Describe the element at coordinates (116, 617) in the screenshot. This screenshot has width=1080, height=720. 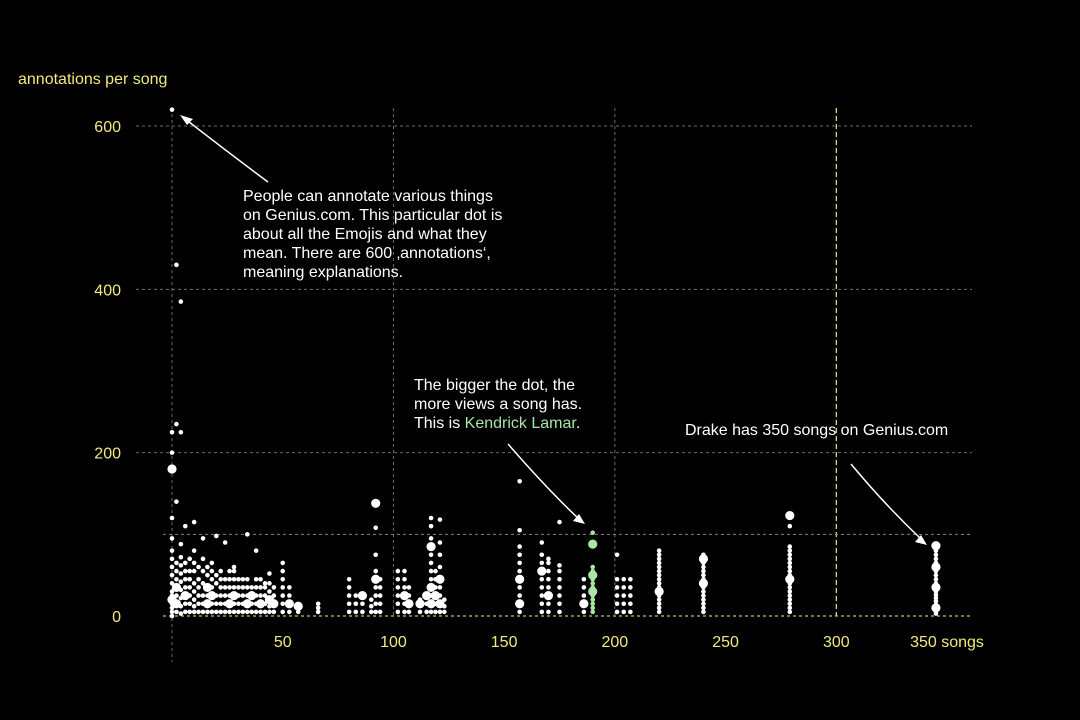
I see `y-tick-label: 0` at that location.